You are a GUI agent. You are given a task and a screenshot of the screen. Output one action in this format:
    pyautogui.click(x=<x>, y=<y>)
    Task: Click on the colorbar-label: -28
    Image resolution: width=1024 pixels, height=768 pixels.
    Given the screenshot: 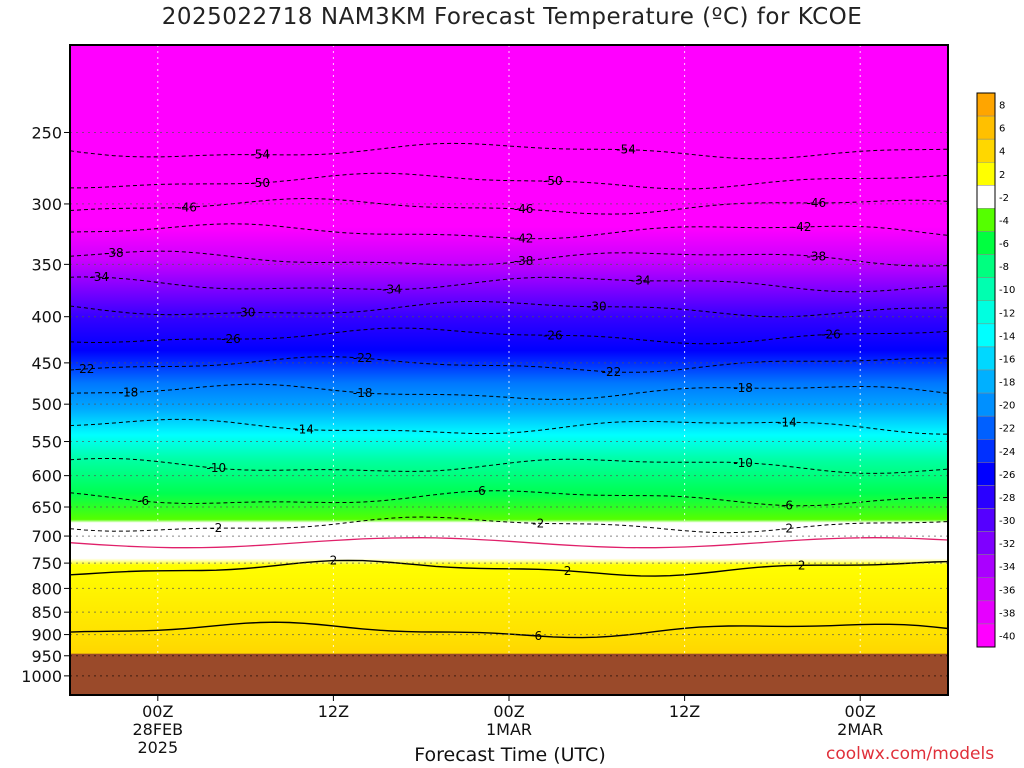 What is the action you would take?
    pyautogui.click(x=1007, y=498)
    